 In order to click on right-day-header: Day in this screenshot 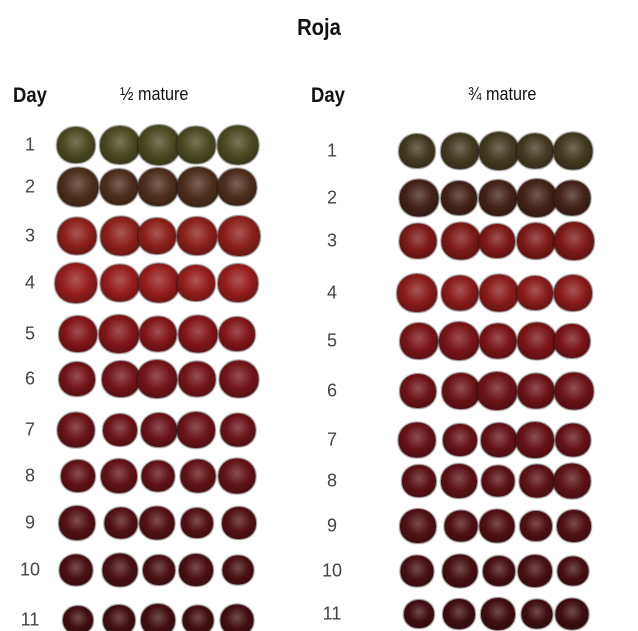, I will do `click(328, 95)`.